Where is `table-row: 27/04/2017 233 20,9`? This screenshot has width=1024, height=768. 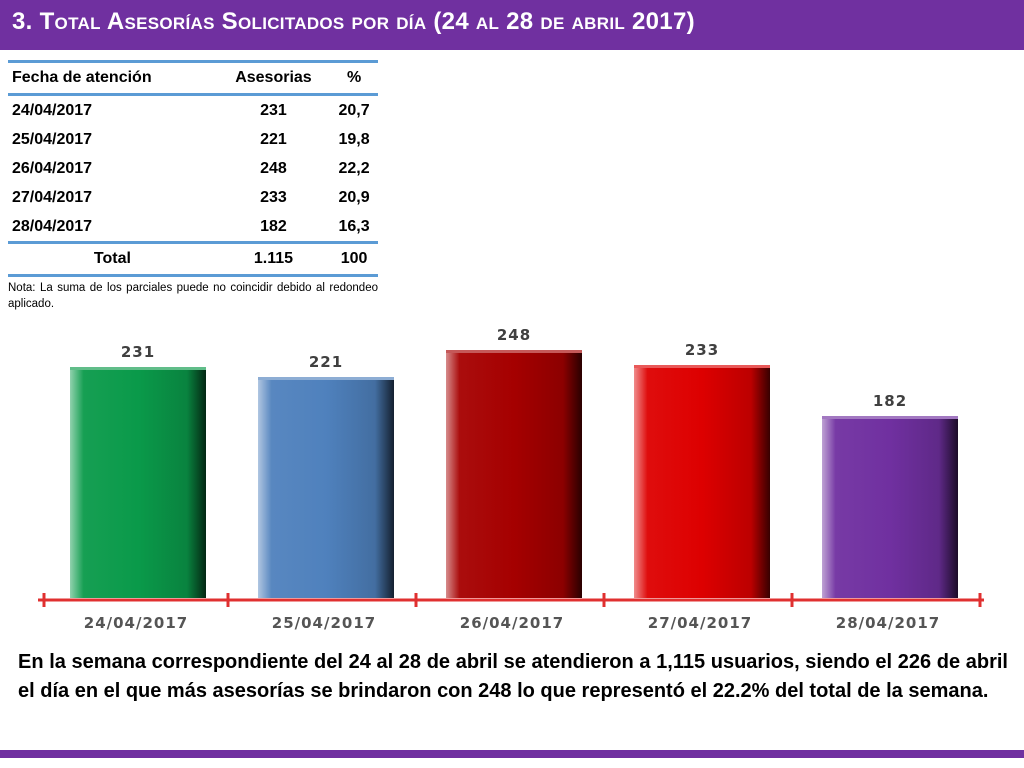
table-row: 27/04/2017 233 20,9 is located at coordinates (193, 197).